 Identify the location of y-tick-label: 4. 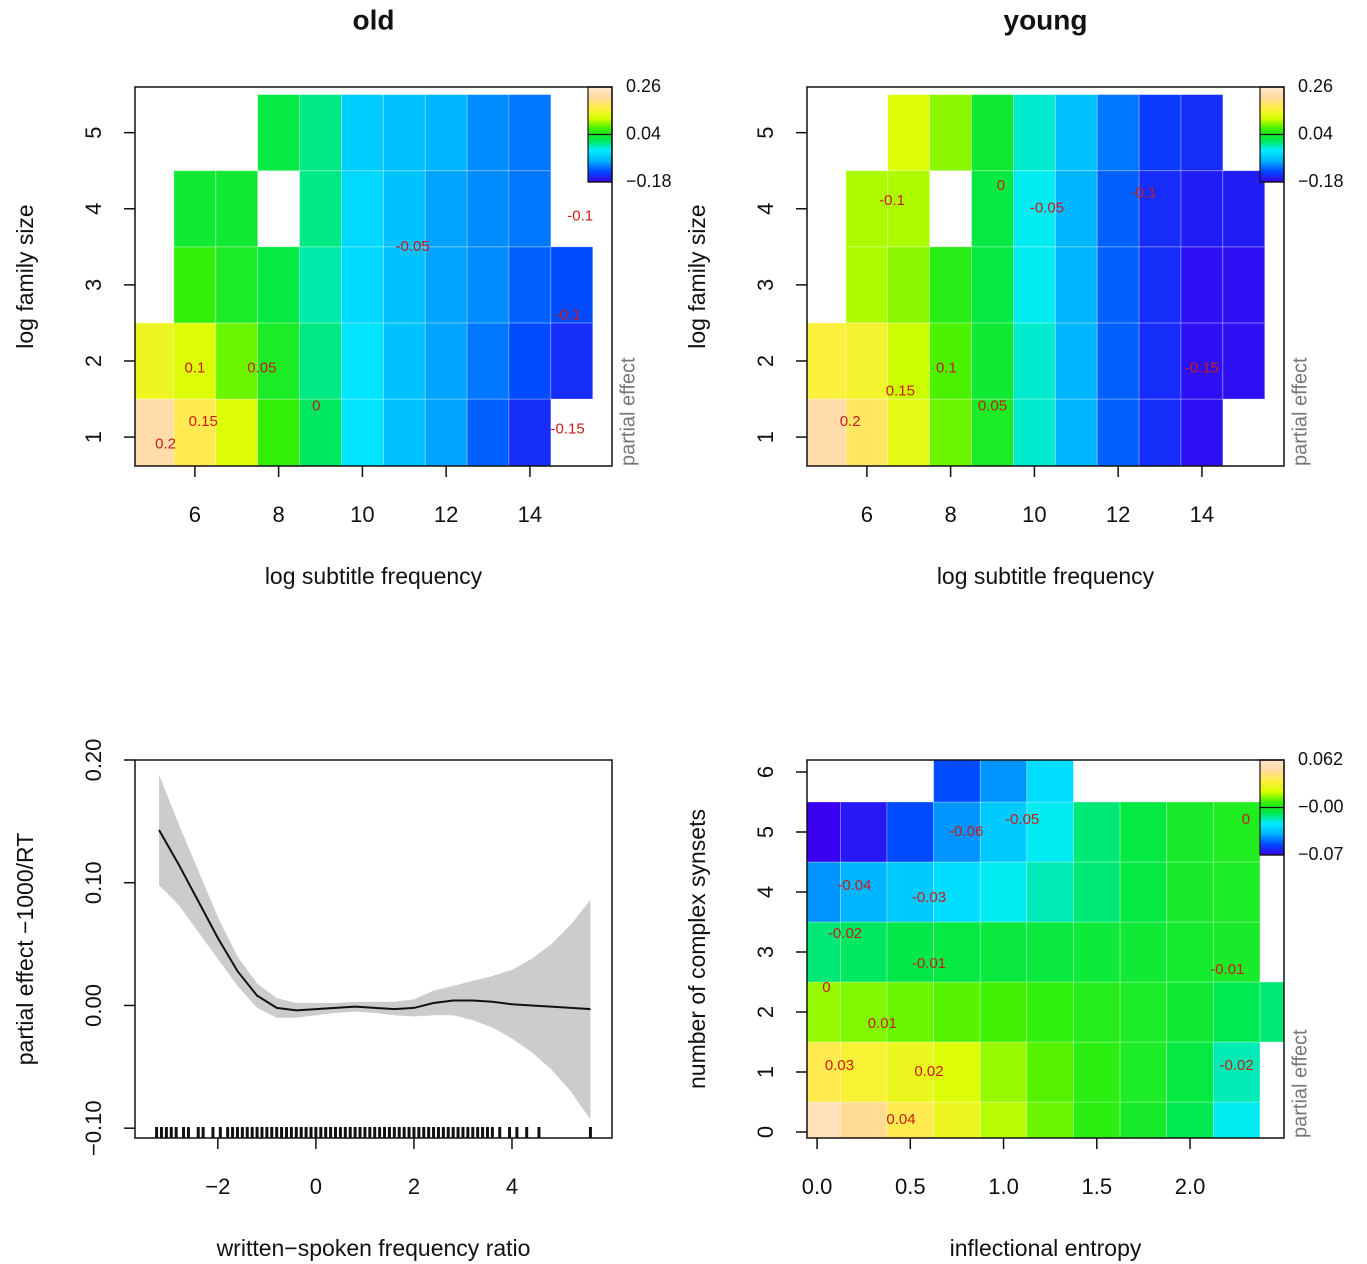
(93, 209).